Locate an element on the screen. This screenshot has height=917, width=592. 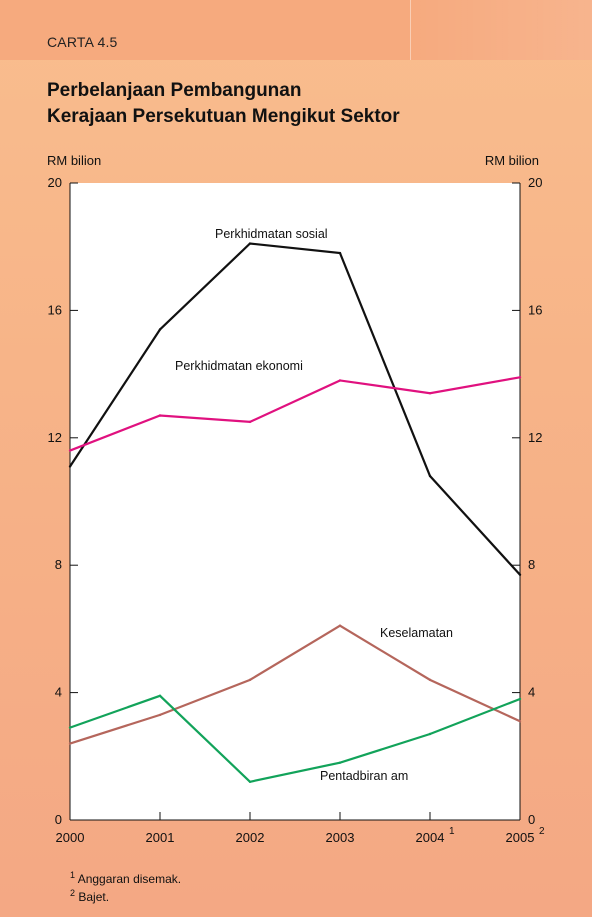
y-tick-label-right: 16 is located at coordinates (535, 309).